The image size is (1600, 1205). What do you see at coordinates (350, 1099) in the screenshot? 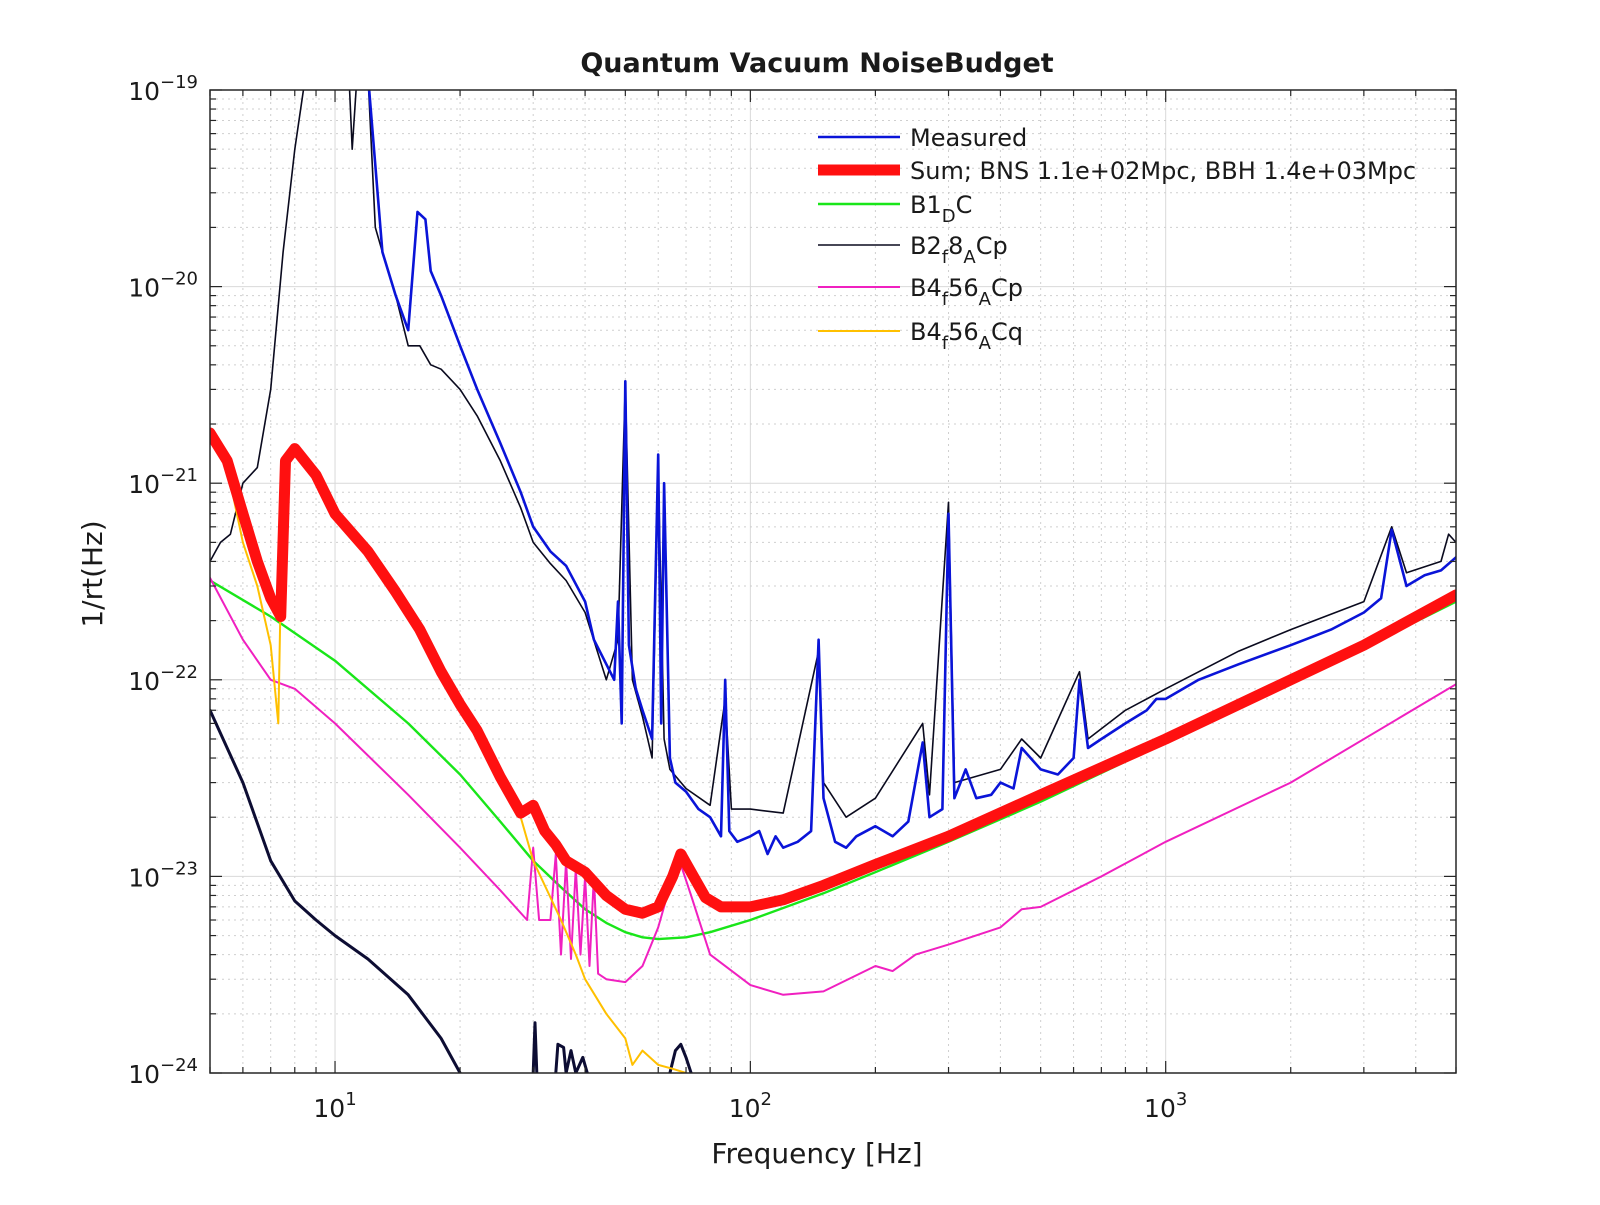
I see `tick-label-exponent: 1` at bounding box center [350, 1099].